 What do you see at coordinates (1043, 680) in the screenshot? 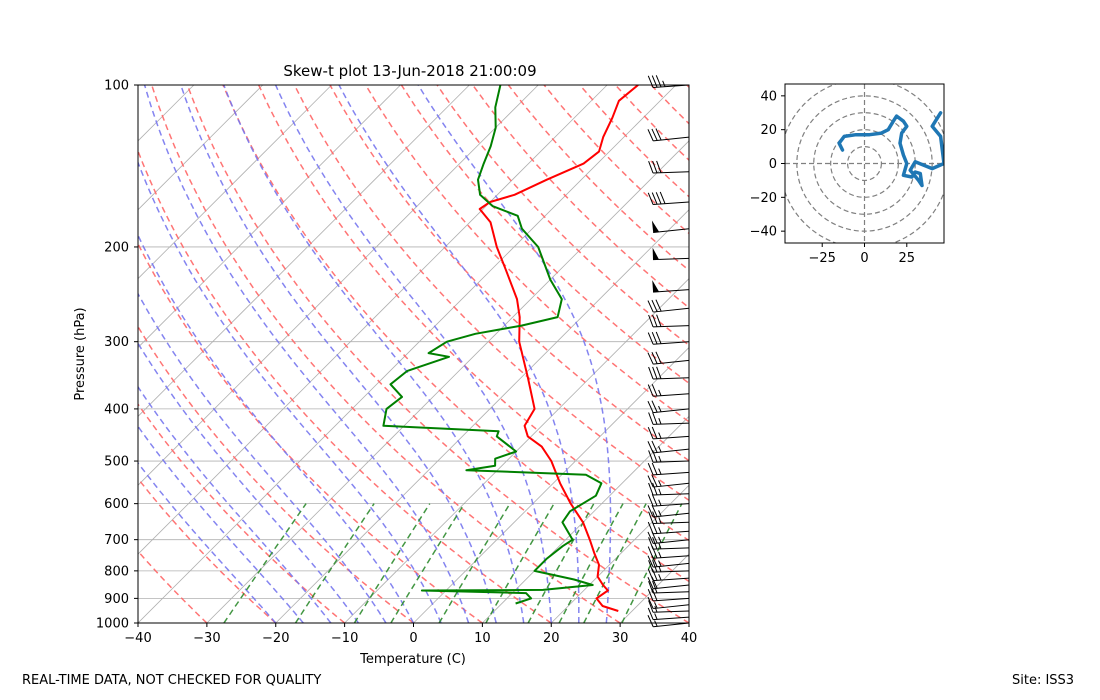
I see `site-label: Site: ISS3` at bounding box center [1043, 680].